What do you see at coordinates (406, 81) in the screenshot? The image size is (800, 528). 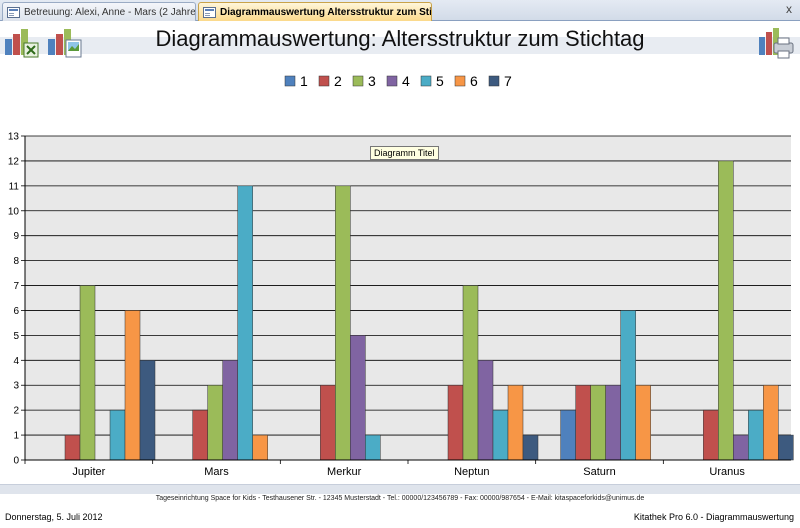 I see `legend-label: 4` at bounding box center [406, 81].